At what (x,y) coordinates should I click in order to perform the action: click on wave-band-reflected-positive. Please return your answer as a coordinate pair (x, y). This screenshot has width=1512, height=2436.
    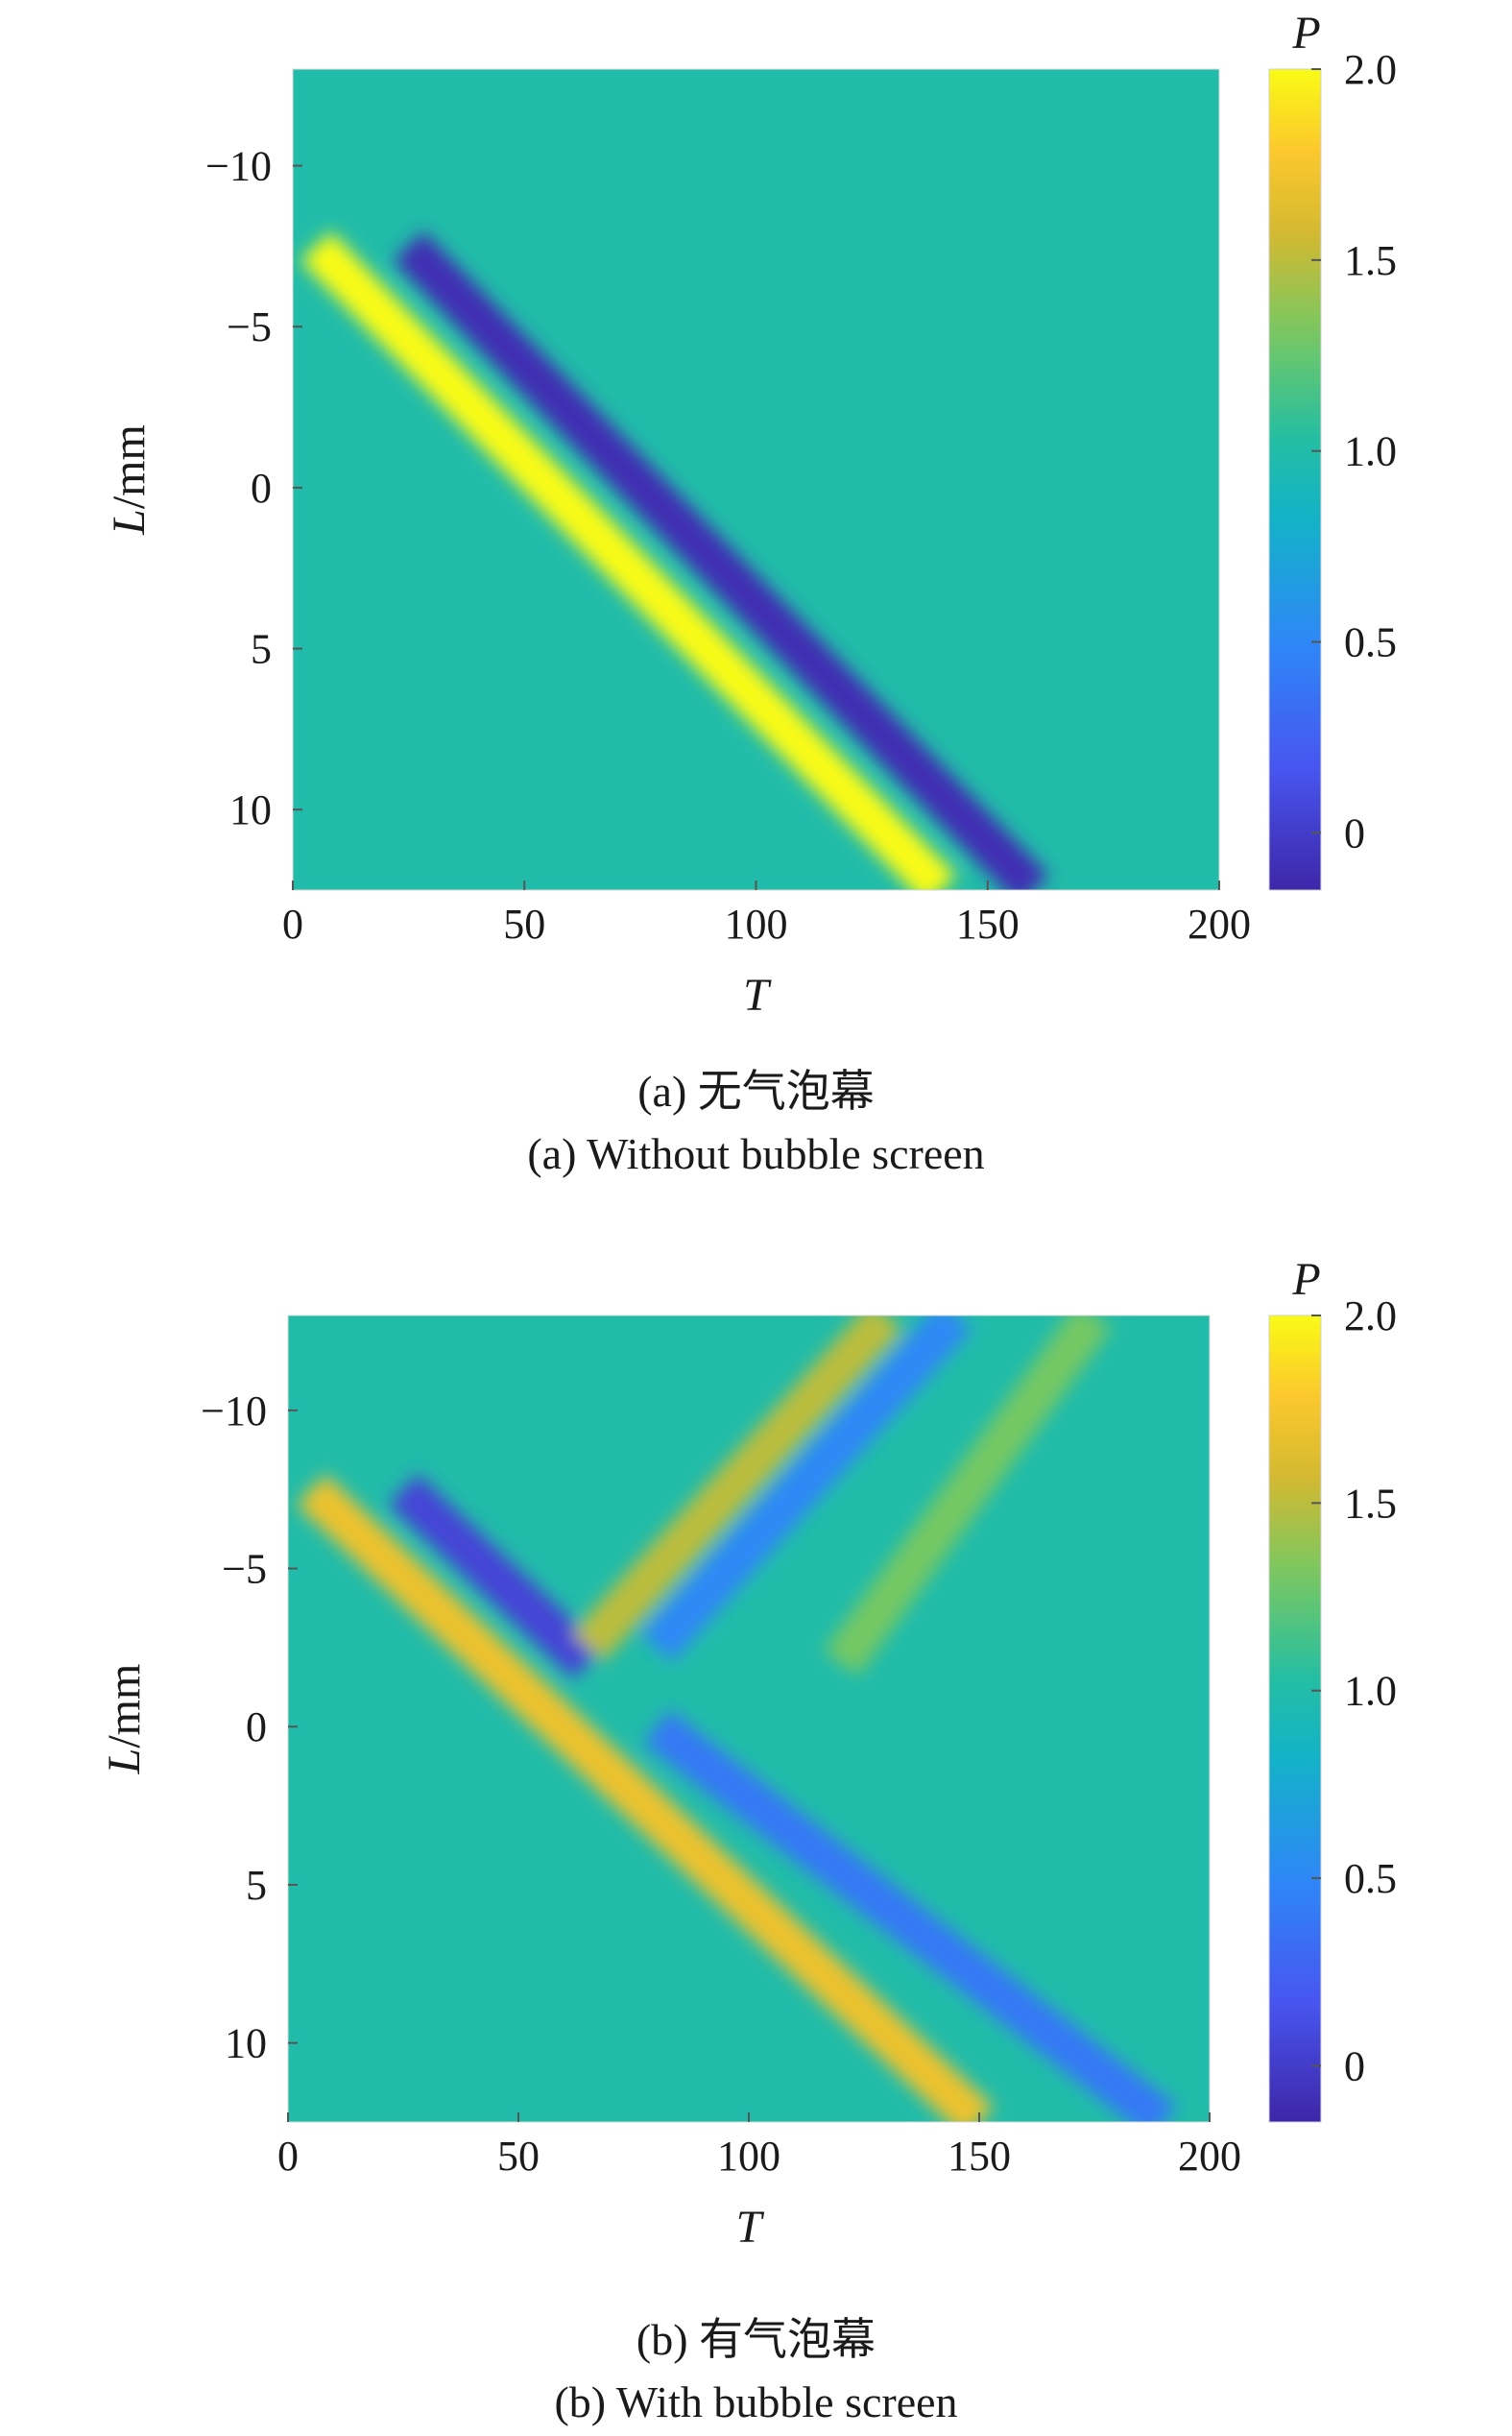
    Looking at the image, I should click on (737, 1488).